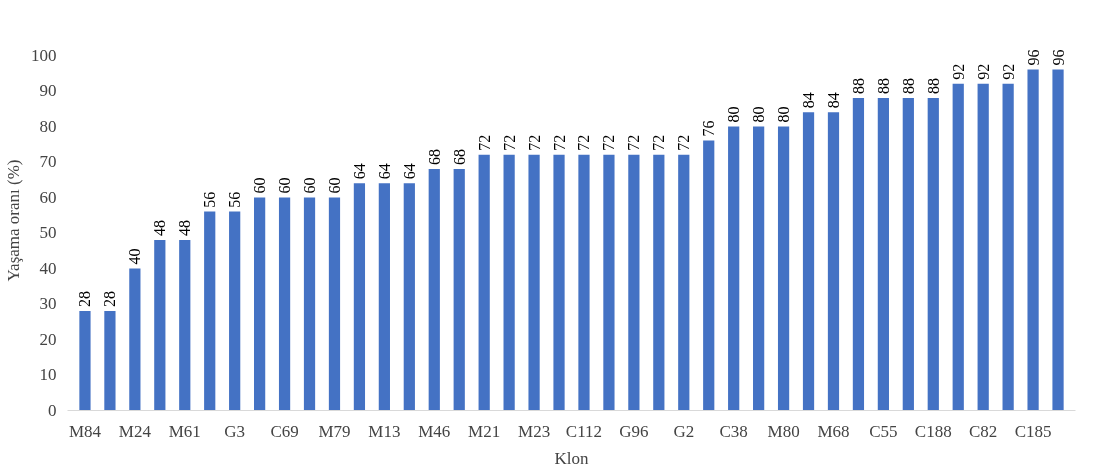 The image size is (1101, 473). What do you see at coordinates (284, 431) in the screenshot?
I see `x-tick-label: C69` at bounding box center [284, 431].